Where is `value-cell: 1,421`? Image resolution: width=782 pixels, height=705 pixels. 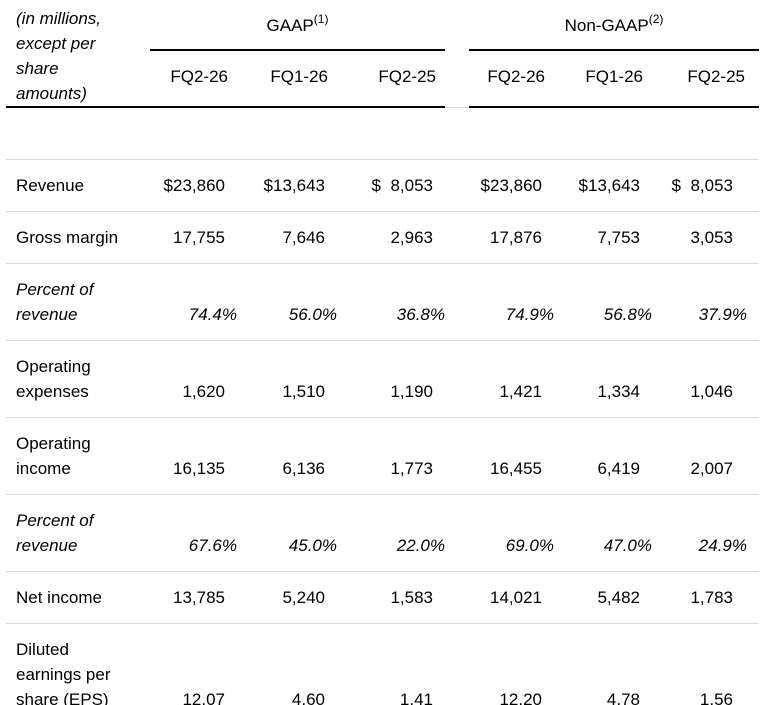
value-cell: 1,421 is located at coordinates (511, 379).